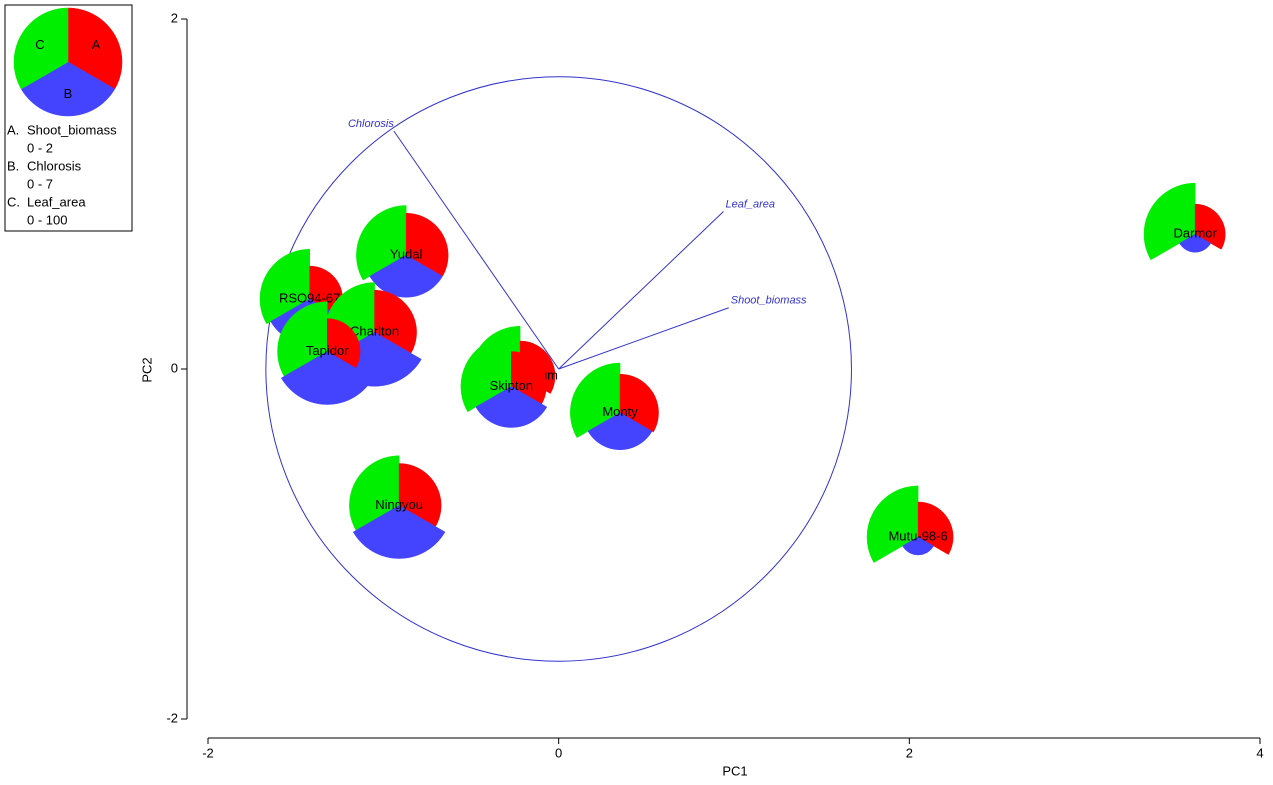  Describe the element at coordinates (174, 17) in the screenshot. I see `y-tick-label: 2` at that location.